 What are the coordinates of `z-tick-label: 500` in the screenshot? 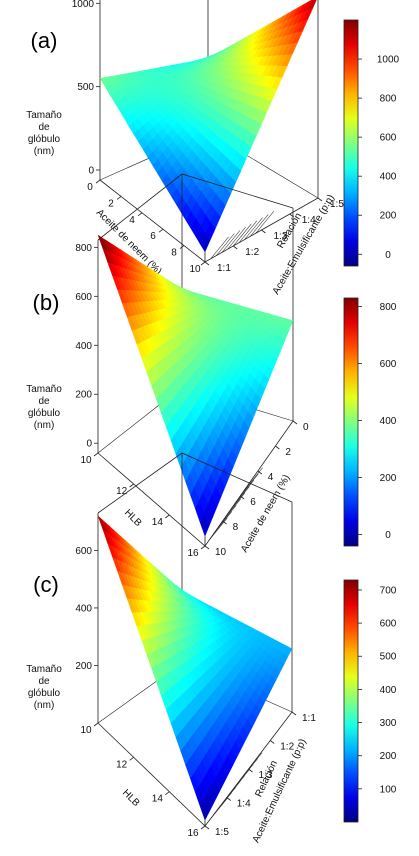 It's located at (85, 87).